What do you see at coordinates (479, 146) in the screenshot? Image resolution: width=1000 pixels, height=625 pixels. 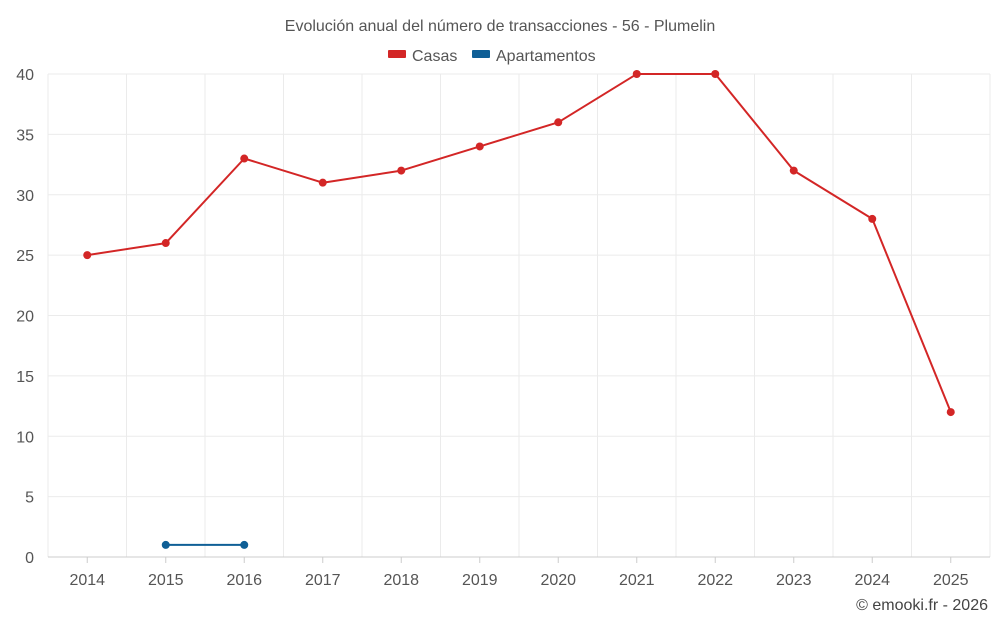 I see `data-point-casas-2019` at bounding box center [479, 146].